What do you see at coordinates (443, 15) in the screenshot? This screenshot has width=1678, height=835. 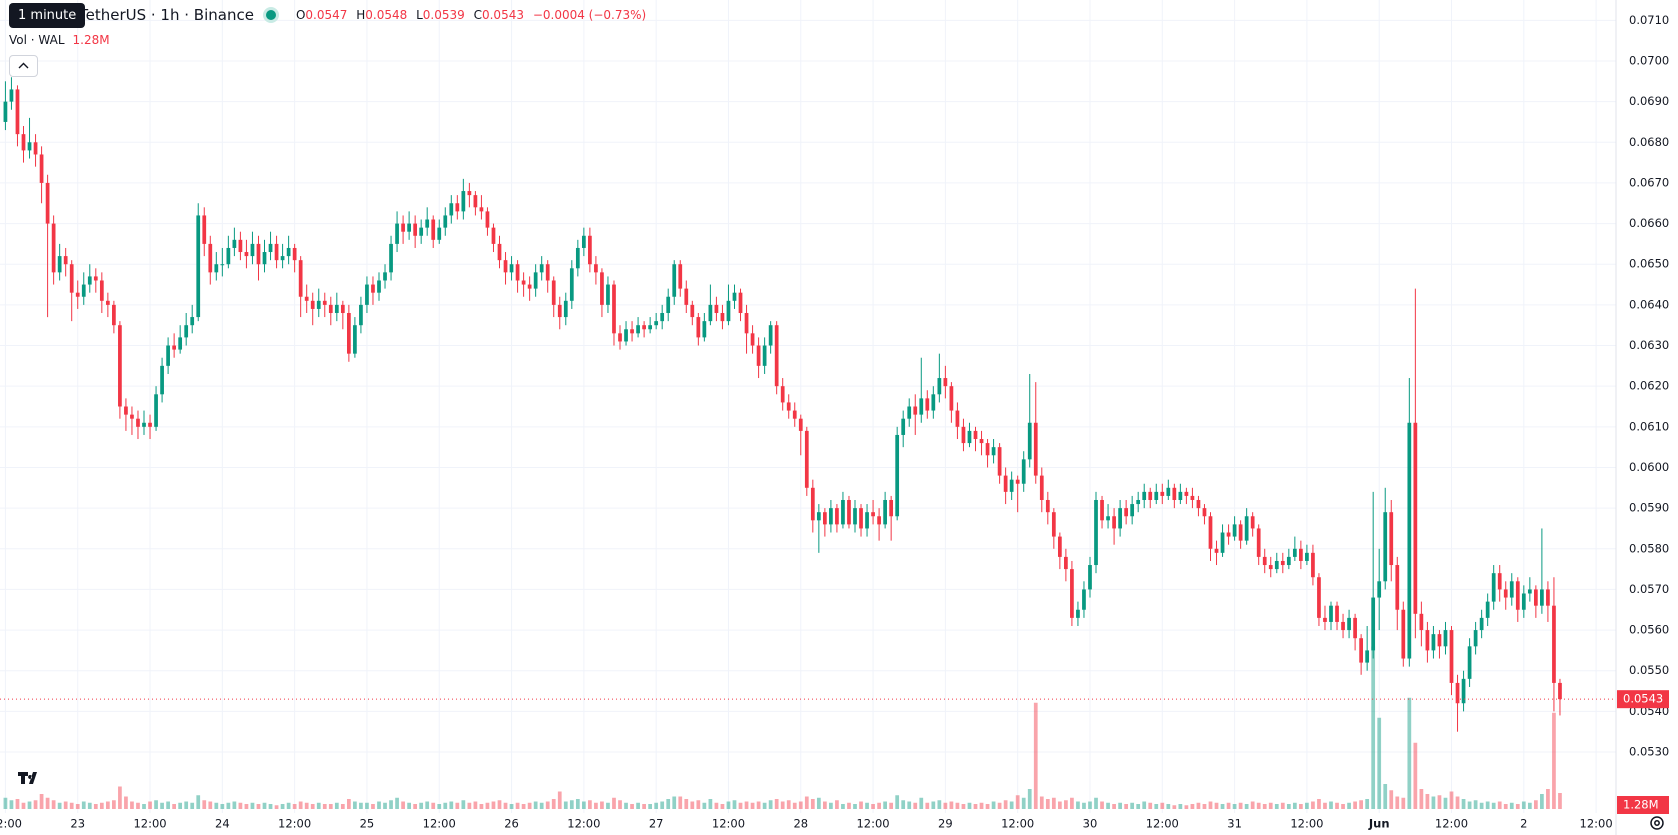 I see `low-value: 0.0539` at bounding box center [443, 15].